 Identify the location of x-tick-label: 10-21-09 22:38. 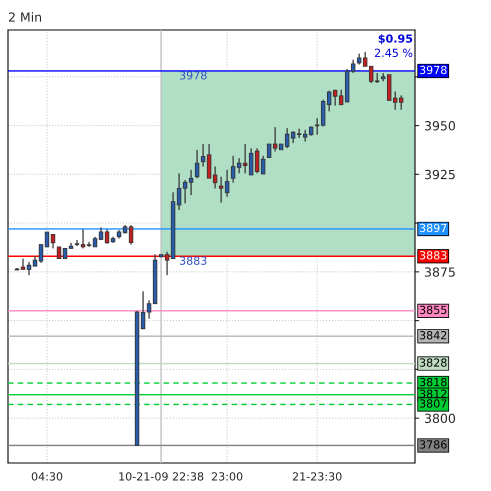
(161, 476).